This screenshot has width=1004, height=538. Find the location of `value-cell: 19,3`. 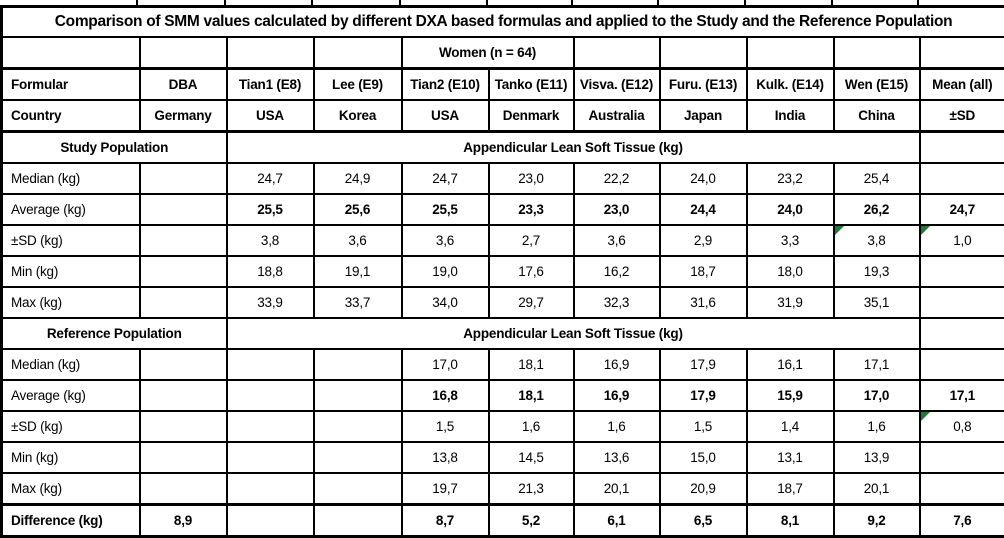

value-cell: 19,3 is located at coordinates (877, 271).